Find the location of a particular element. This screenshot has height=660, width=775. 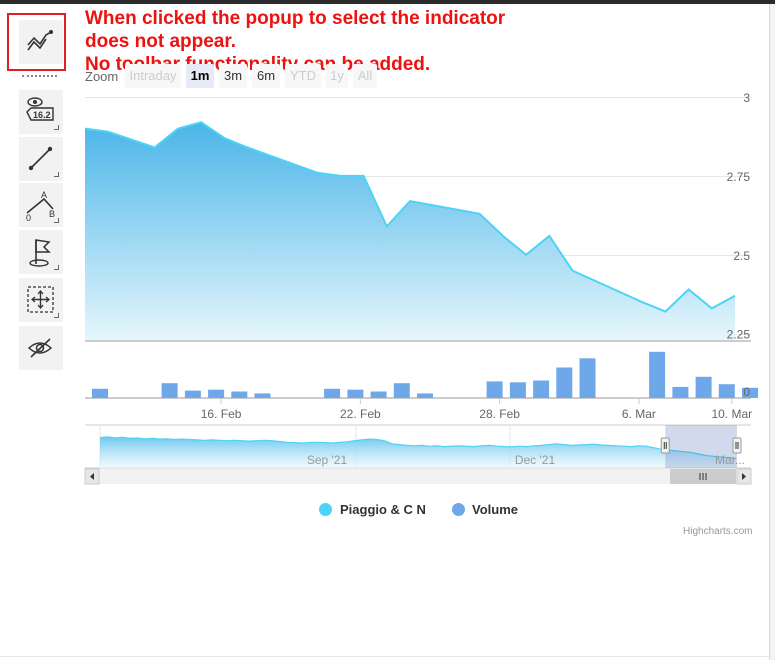

legend-dot-price is located at coordinates (325, 509).